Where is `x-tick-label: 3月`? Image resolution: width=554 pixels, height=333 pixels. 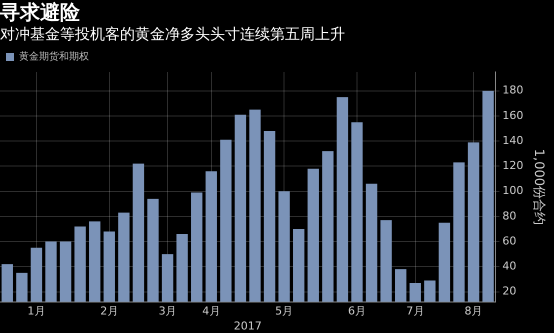
x-tick-label: 3月 is located at coordinates (167, 311).